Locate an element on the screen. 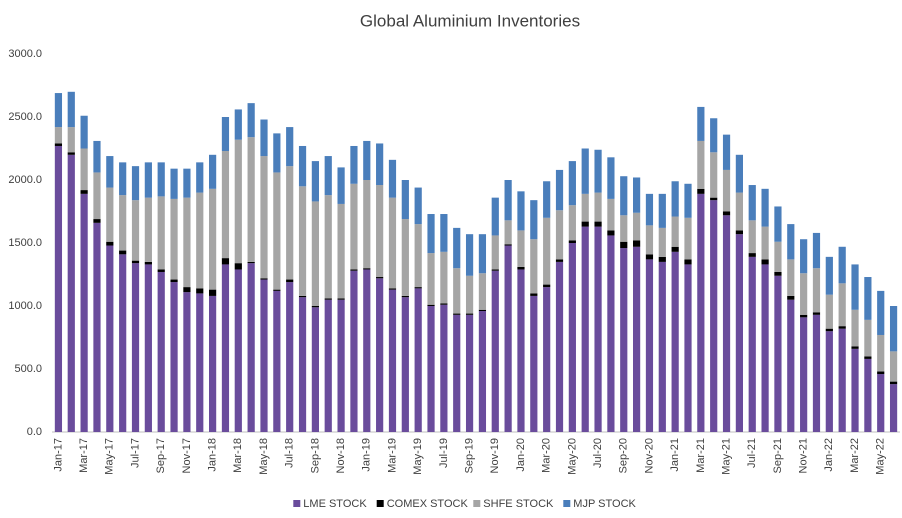  x-tick-label: May-20 is located at coordinates (572, 456).